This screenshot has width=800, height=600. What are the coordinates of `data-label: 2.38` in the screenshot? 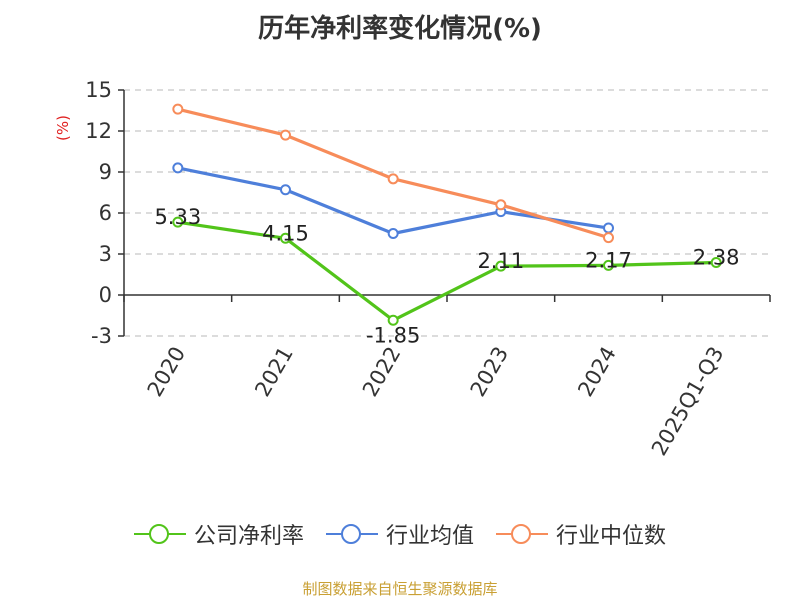 It's located at (716, 257).